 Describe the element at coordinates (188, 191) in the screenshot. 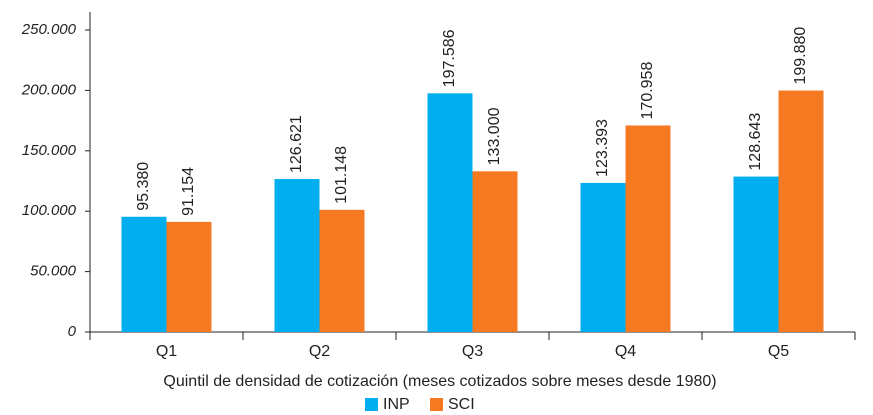

I see `data-label: 91.154` at that location.